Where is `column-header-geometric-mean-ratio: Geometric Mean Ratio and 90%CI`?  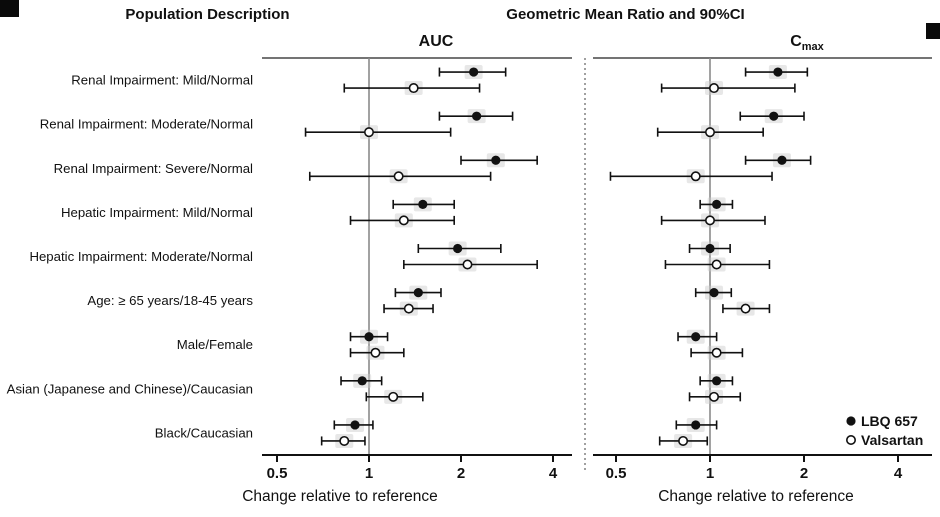
column-header-geometric-mean-ratio: Geometric Mean Ratio and 90%CI is located at coordinates (625, 14).